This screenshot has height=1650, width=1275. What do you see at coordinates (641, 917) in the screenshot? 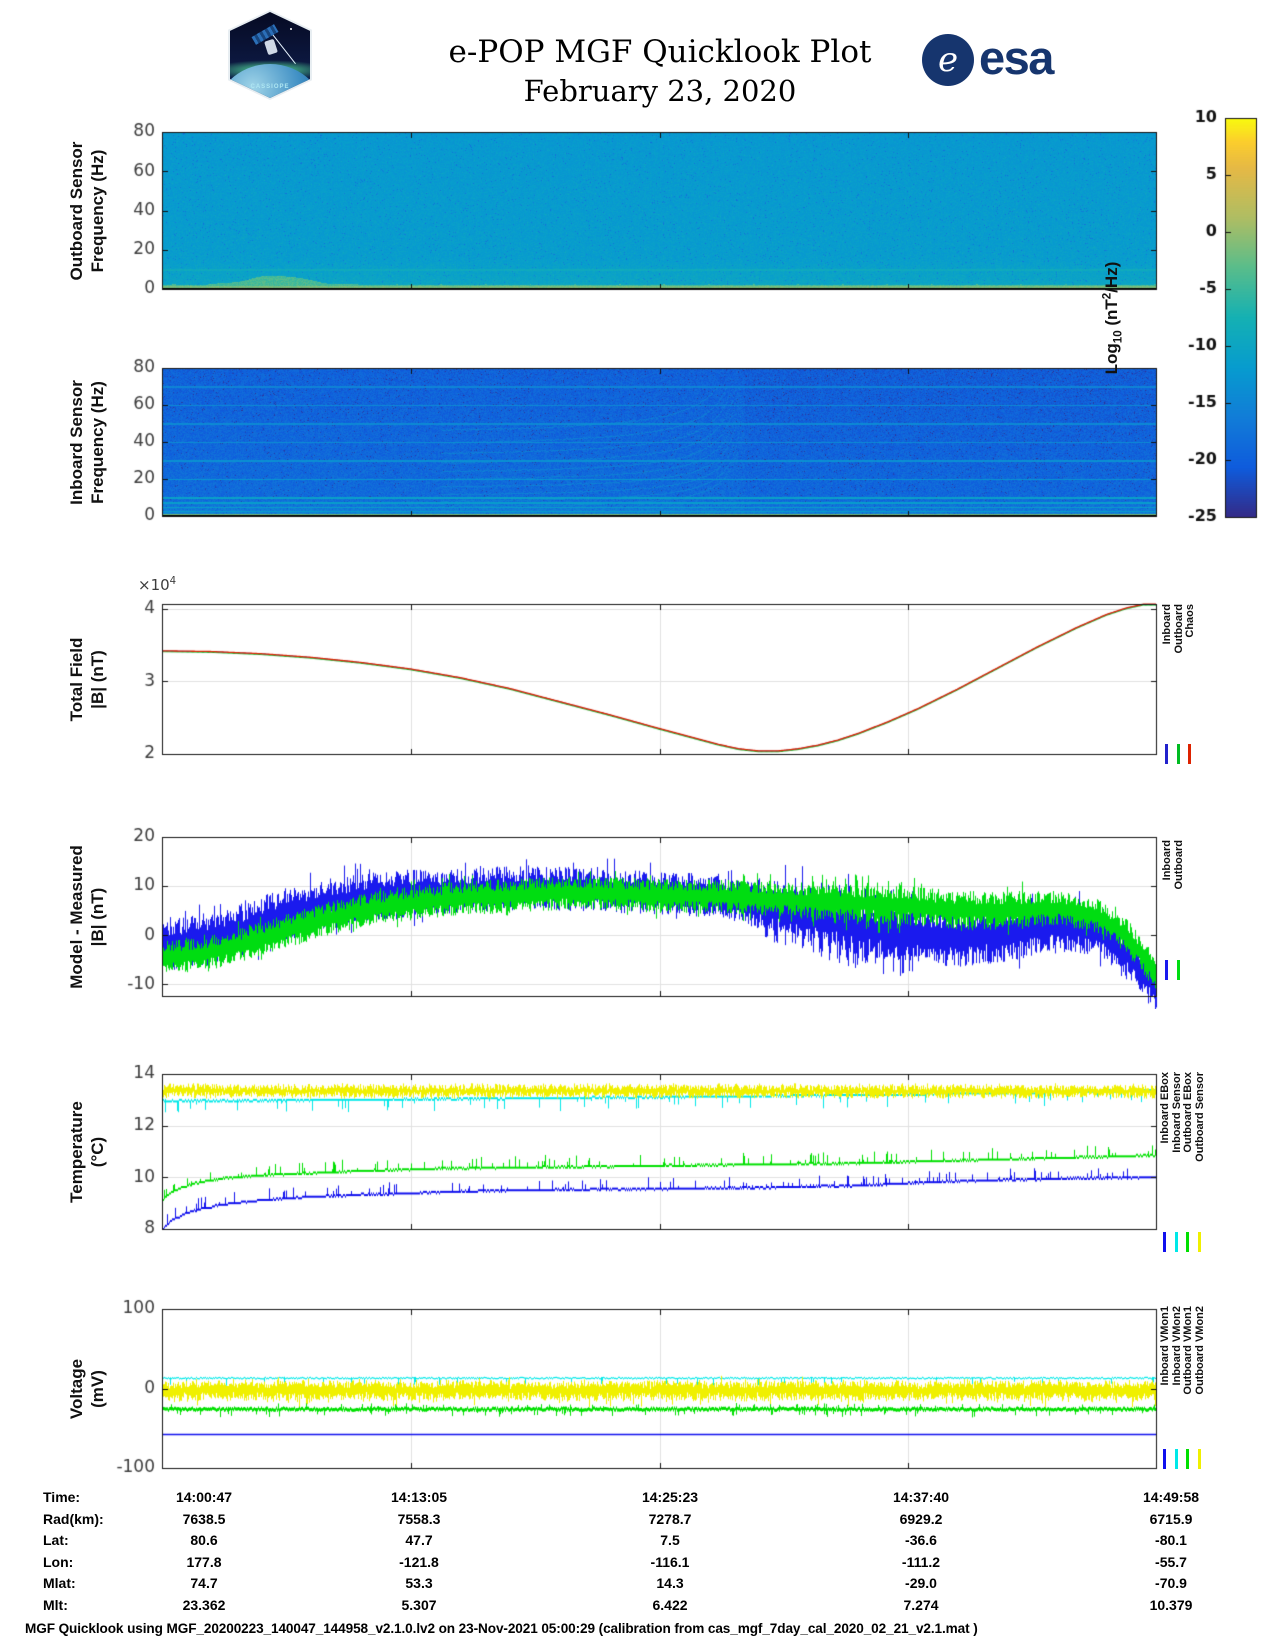
I see `model-minus-measured-canvas` at bounding box center [641, 917].